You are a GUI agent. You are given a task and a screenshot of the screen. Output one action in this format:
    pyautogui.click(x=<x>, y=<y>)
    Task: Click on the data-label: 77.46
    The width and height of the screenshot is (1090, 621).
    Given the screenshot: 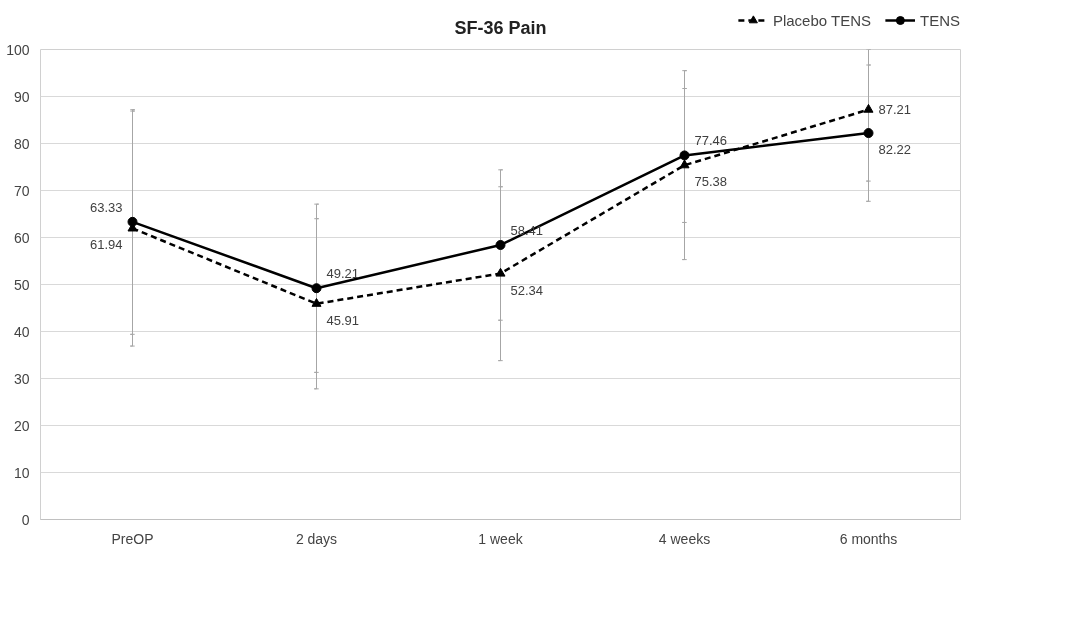 What is the action you would take?
    pyautogui.click(x=711, y=141)
    